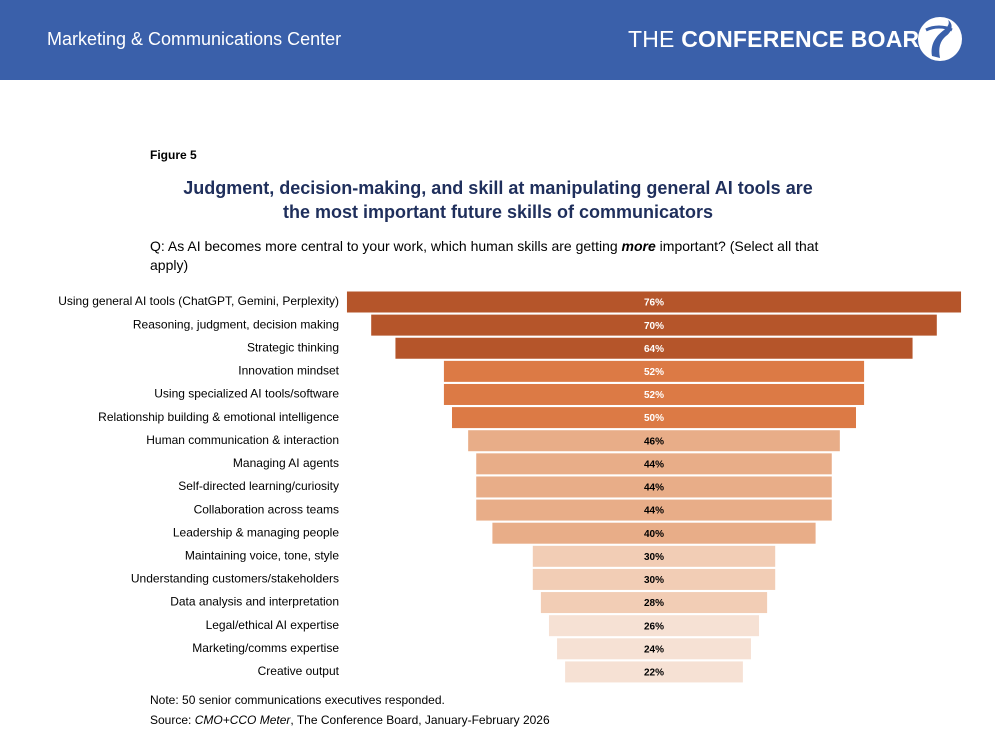 This screenshot has height=755, width=995. I want to click on value-label: 28%, so click(654, 603).